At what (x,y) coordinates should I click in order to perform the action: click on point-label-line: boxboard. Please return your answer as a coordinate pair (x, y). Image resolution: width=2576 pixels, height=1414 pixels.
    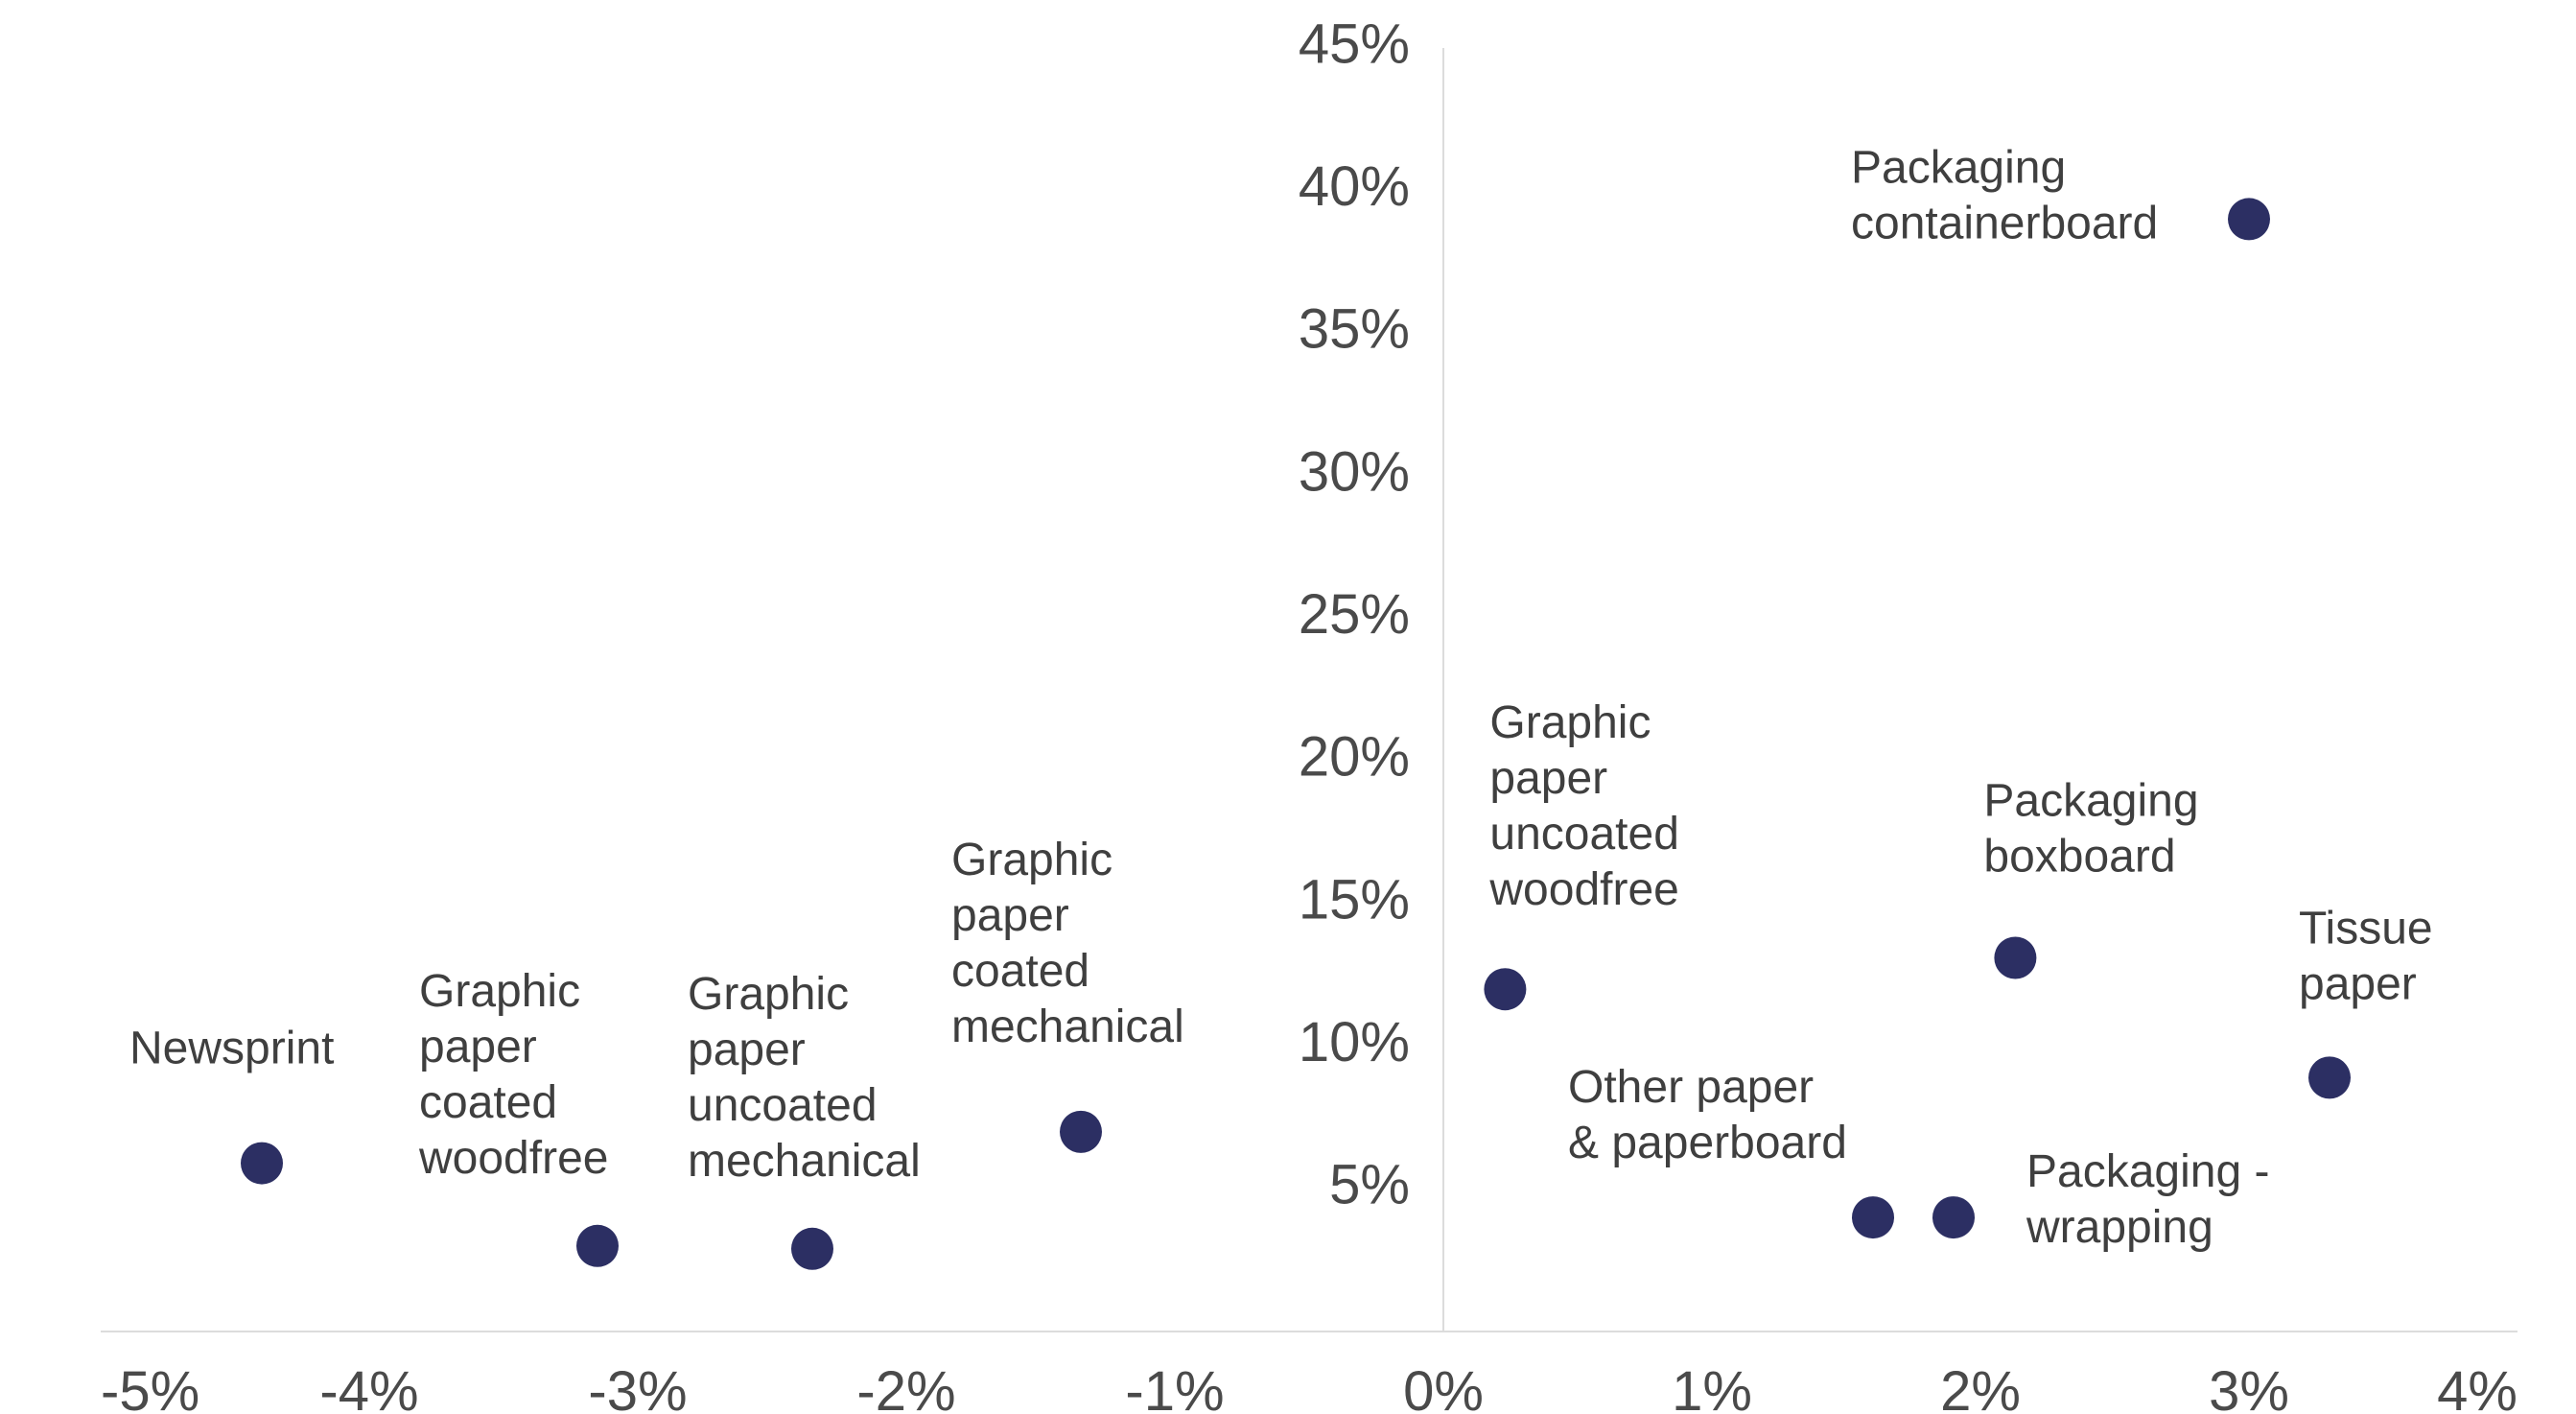
    Looking at the image, I should click on (2079, 856).